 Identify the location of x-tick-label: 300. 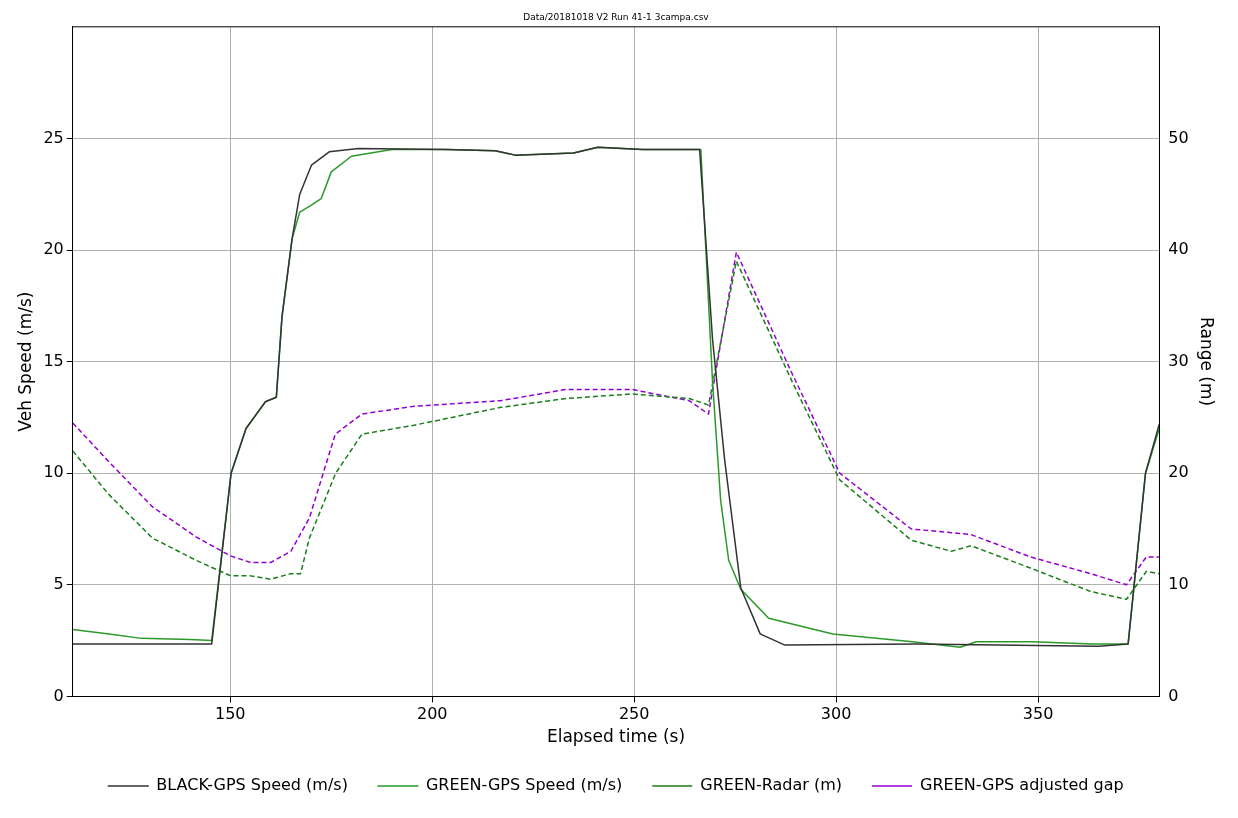
(836, 714).